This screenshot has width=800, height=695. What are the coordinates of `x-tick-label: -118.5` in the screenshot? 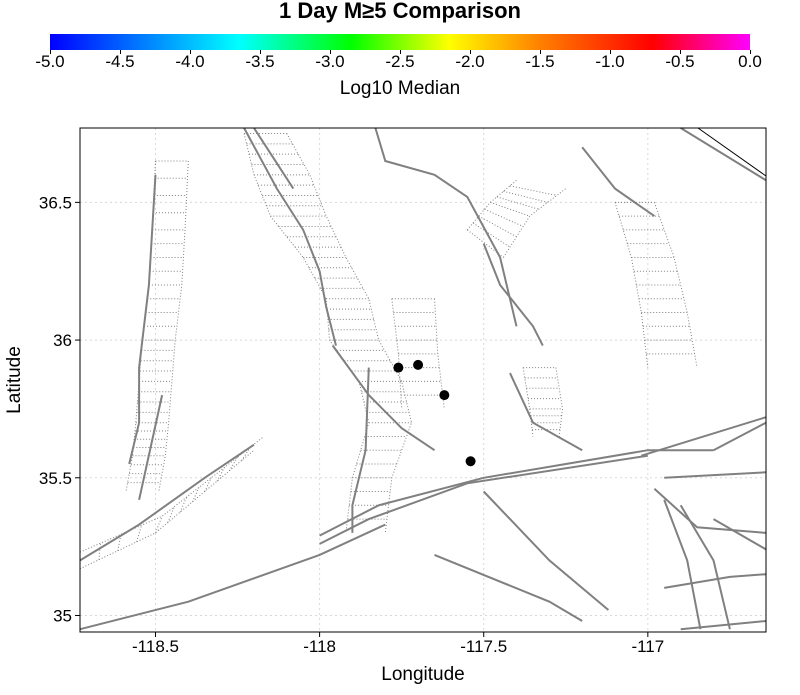 It's located at (155, 646).